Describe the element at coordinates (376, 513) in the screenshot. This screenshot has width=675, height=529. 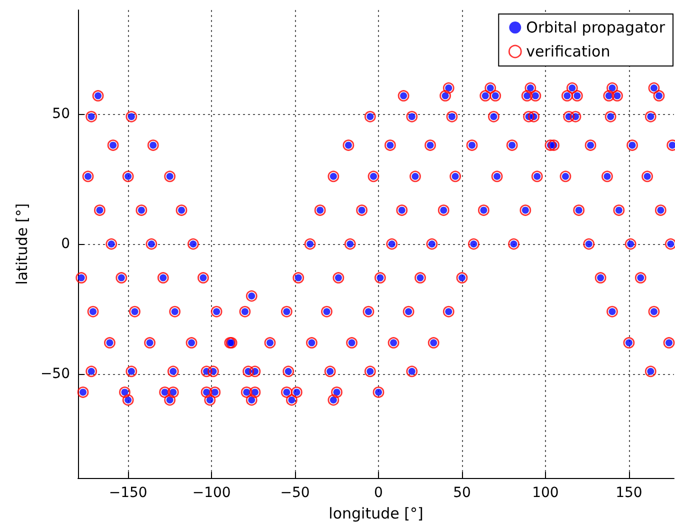
I see `x-axis-title: longitude [°]` at that location.